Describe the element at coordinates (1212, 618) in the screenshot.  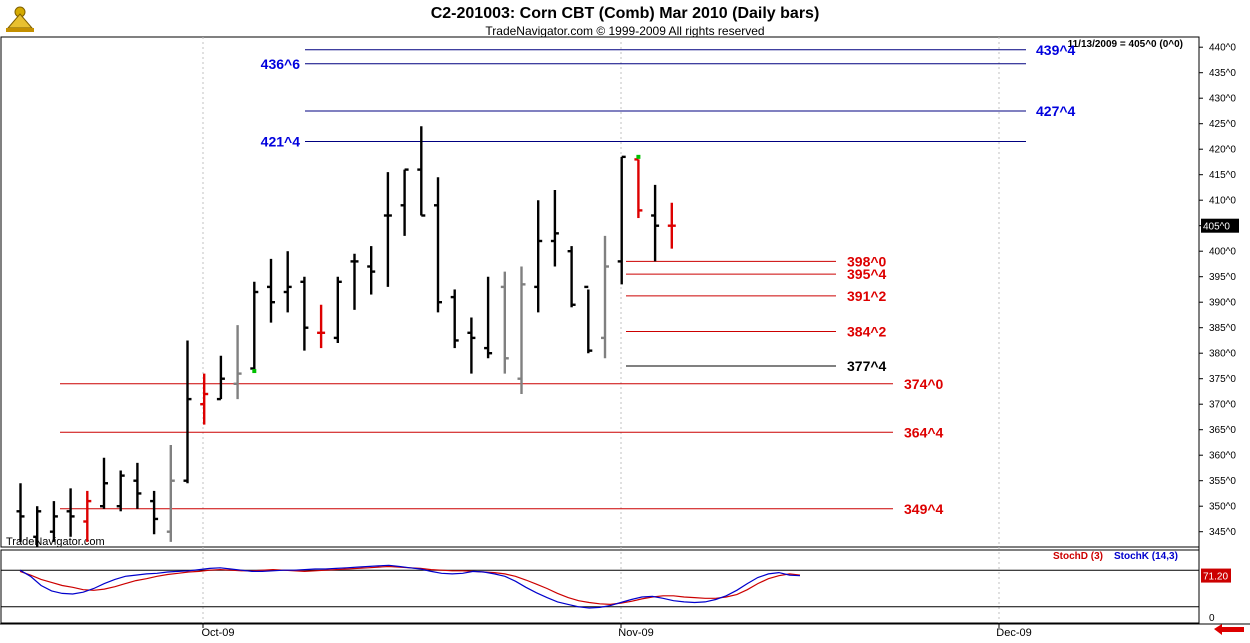
I see `stoch-zero-label: 0` at that location.